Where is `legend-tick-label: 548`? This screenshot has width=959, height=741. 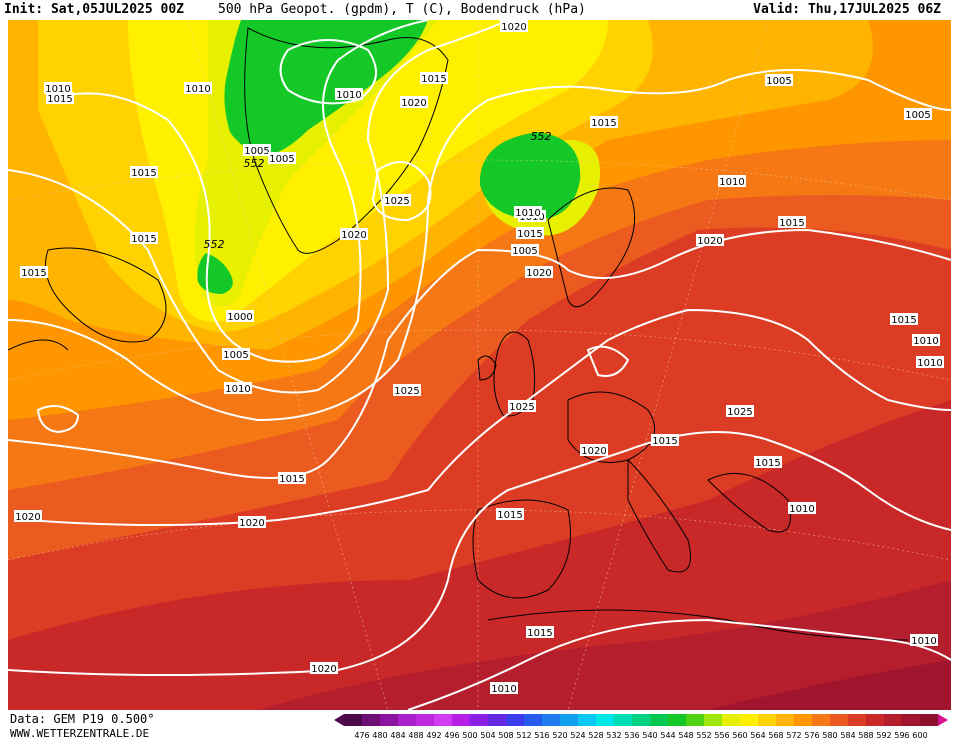
legend-tick-label: 548 is located at coordinates (685, 735).